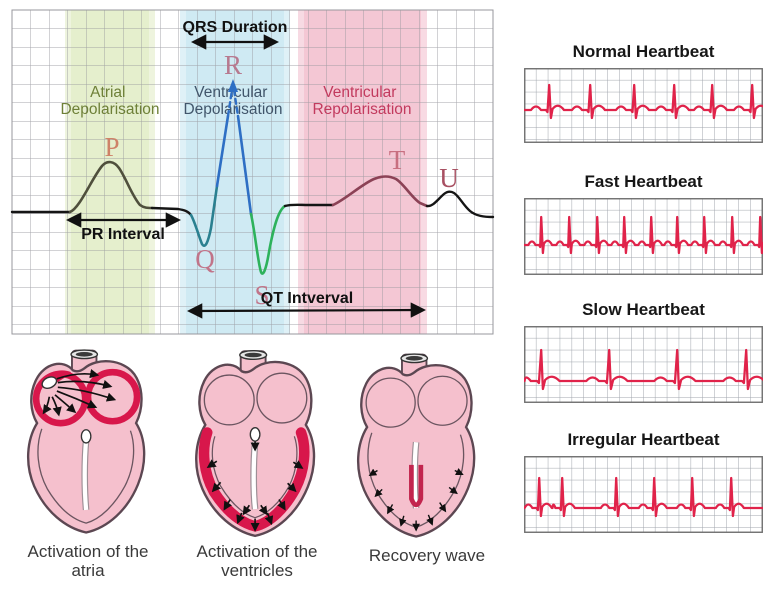 The image size is (780, 590). Describe the element at coordinates (449, 178) in the screenshot. I see `u-wave-label: U` at that location.